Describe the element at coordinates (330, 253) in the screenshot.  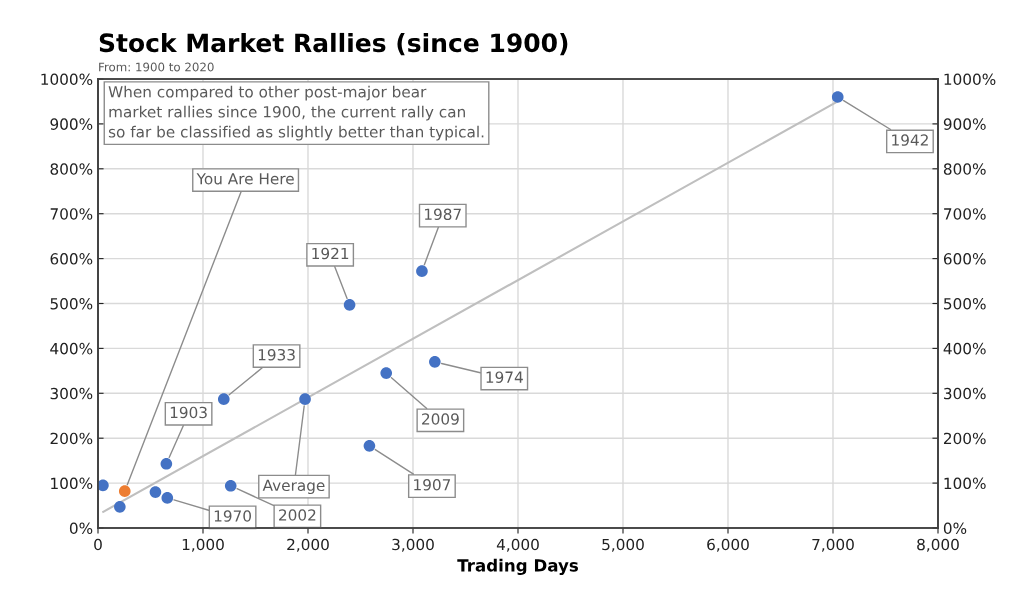
I see `annotation: 1921` at that location.